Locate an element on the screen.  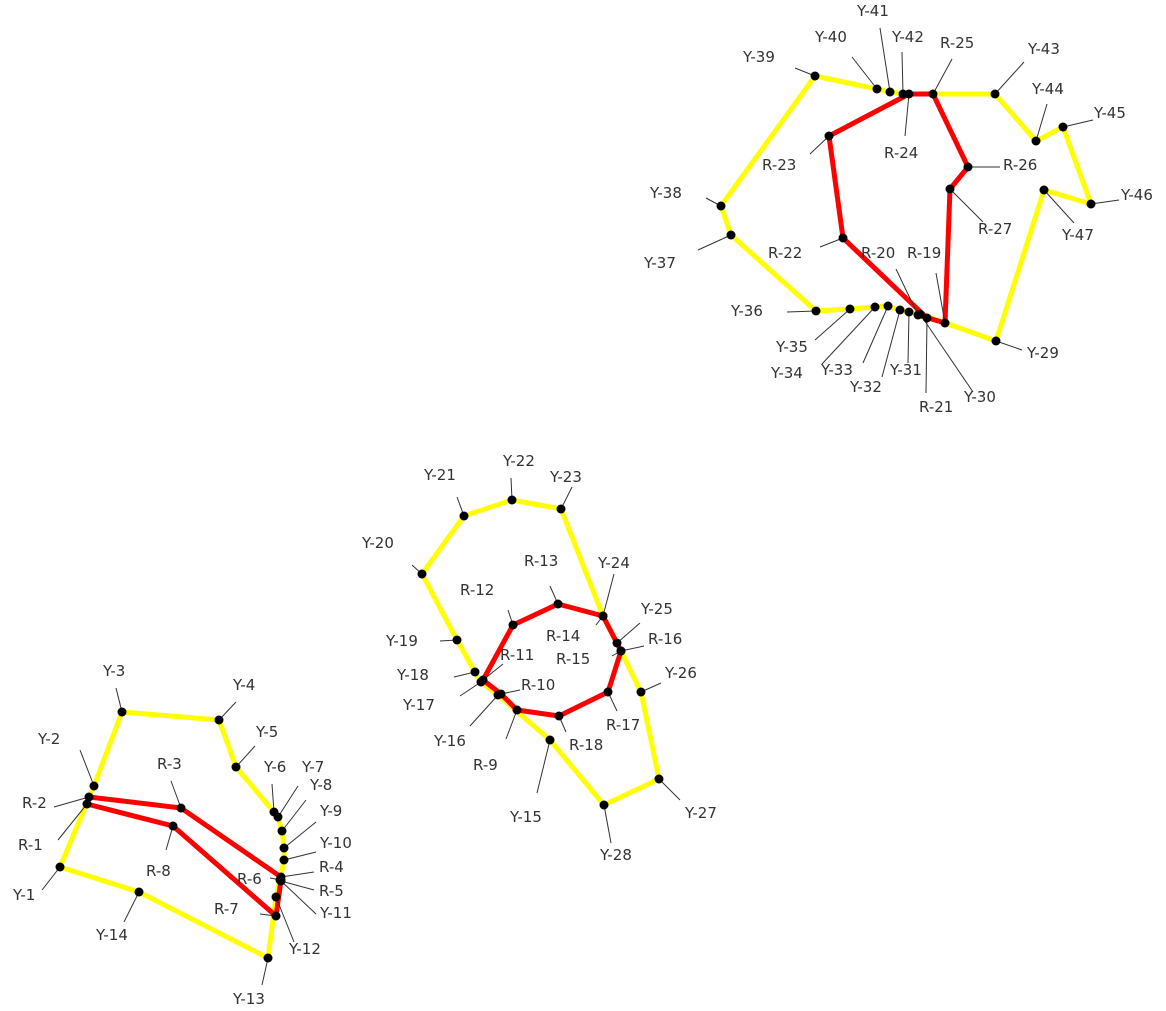
vertex-label-r-20: R-20 is located at coordinates (878, 253).